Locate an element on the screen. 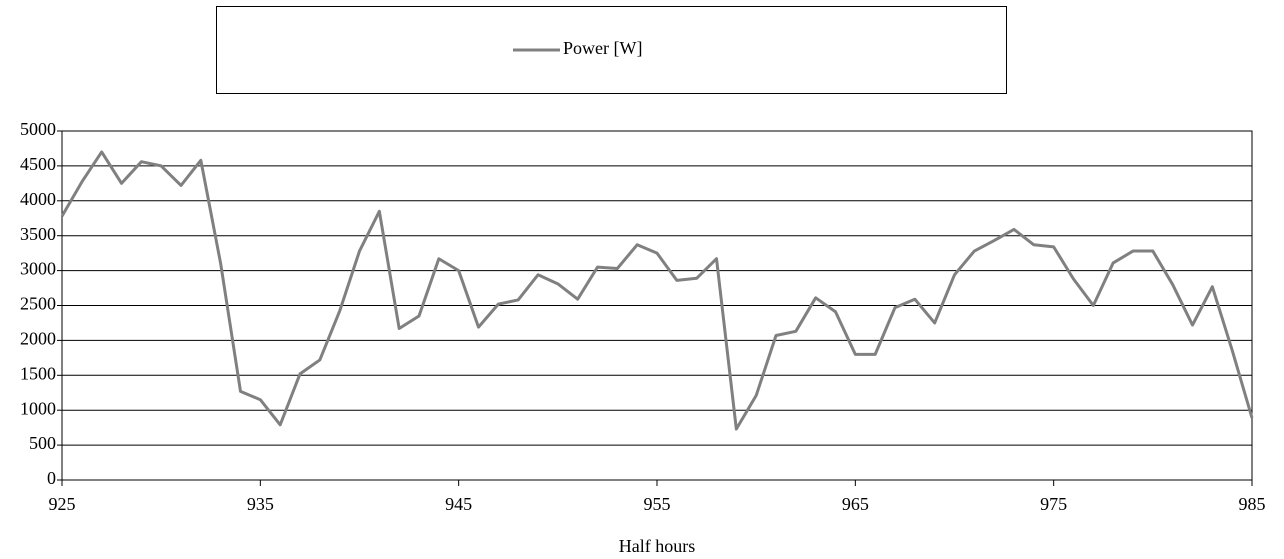  y-tick-label: 2500 is located at coordinates (38, 304).